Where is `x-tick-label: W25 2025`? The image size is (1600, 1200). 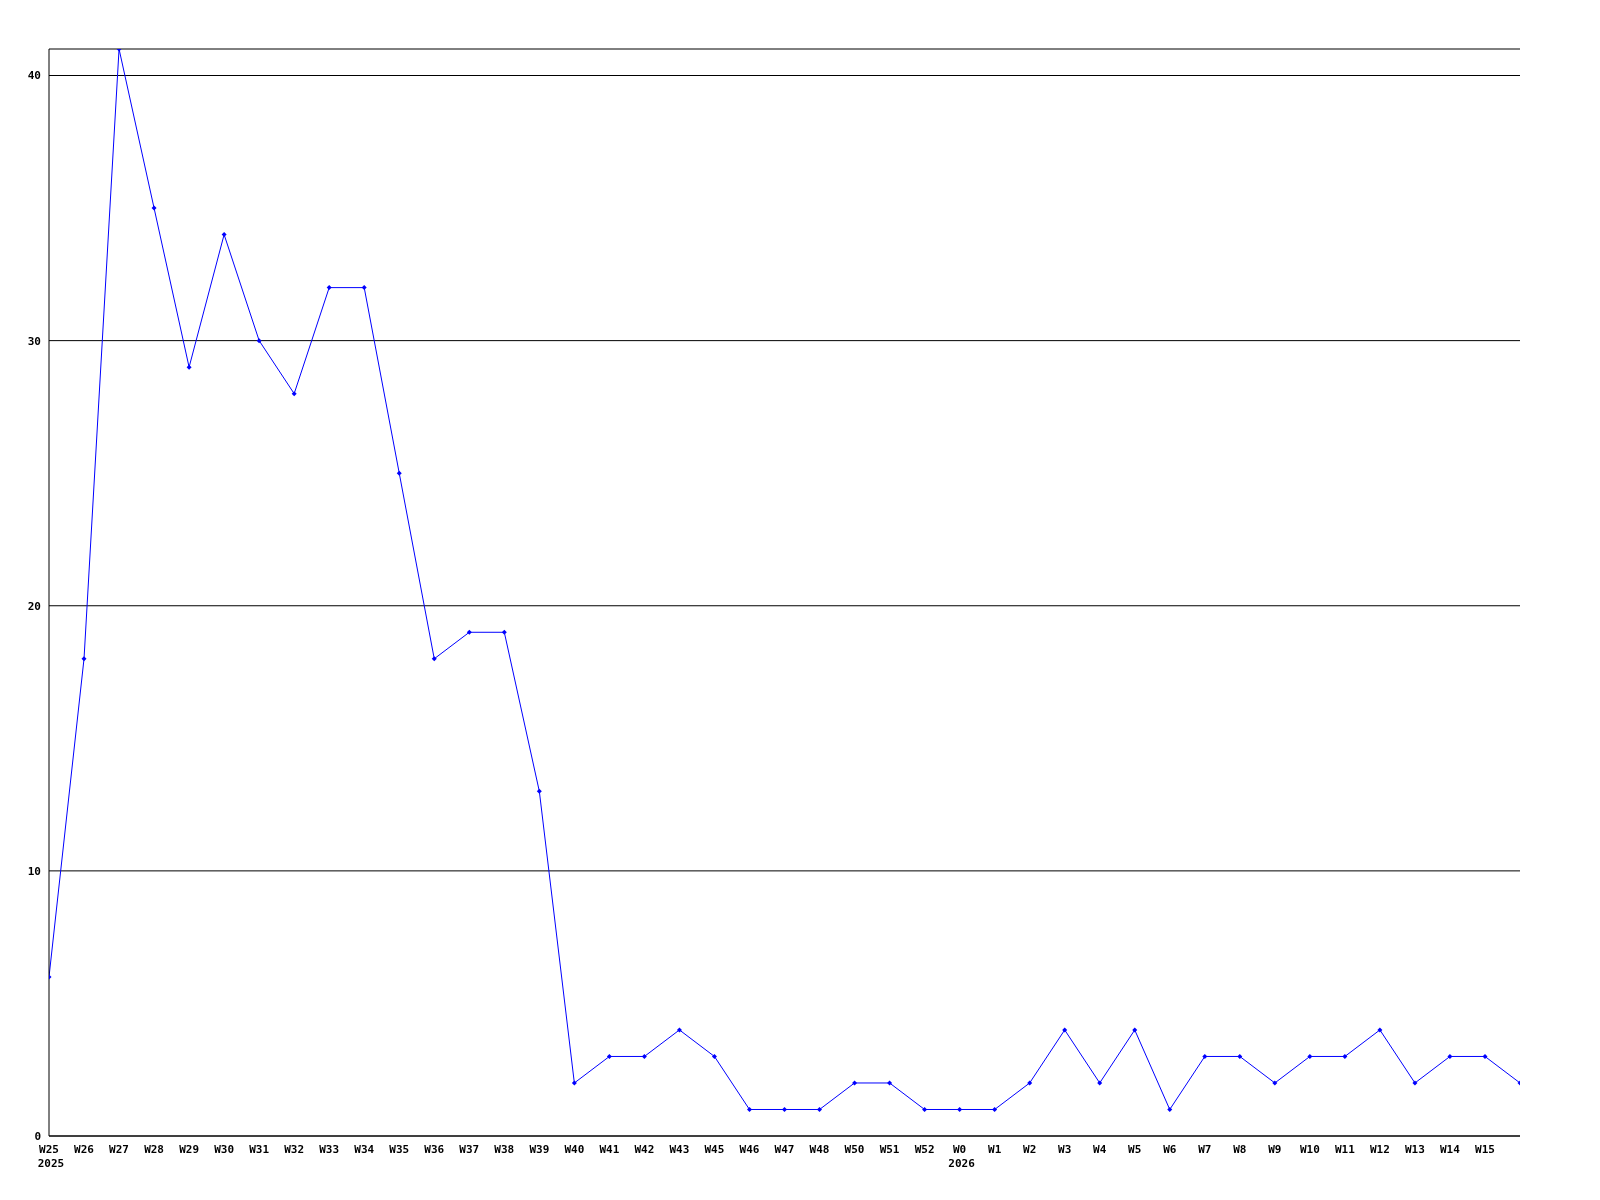
x-tick-label: W25 2025 is located at coordinates (51, 1156).